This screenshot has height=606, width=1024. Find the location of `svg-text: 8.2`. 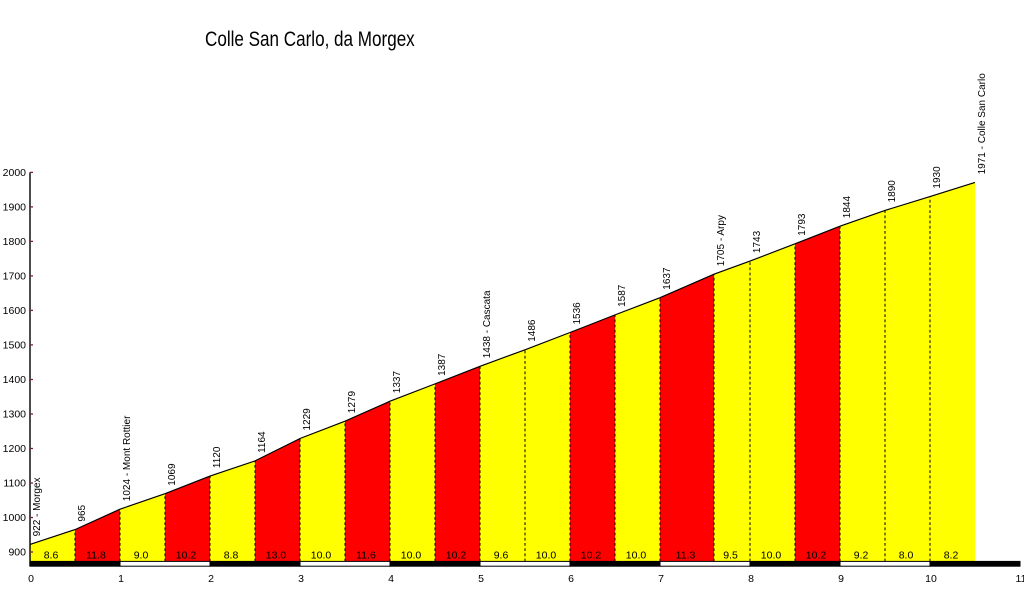

svg-text: 8.2 is located at coordinates (951, 556).